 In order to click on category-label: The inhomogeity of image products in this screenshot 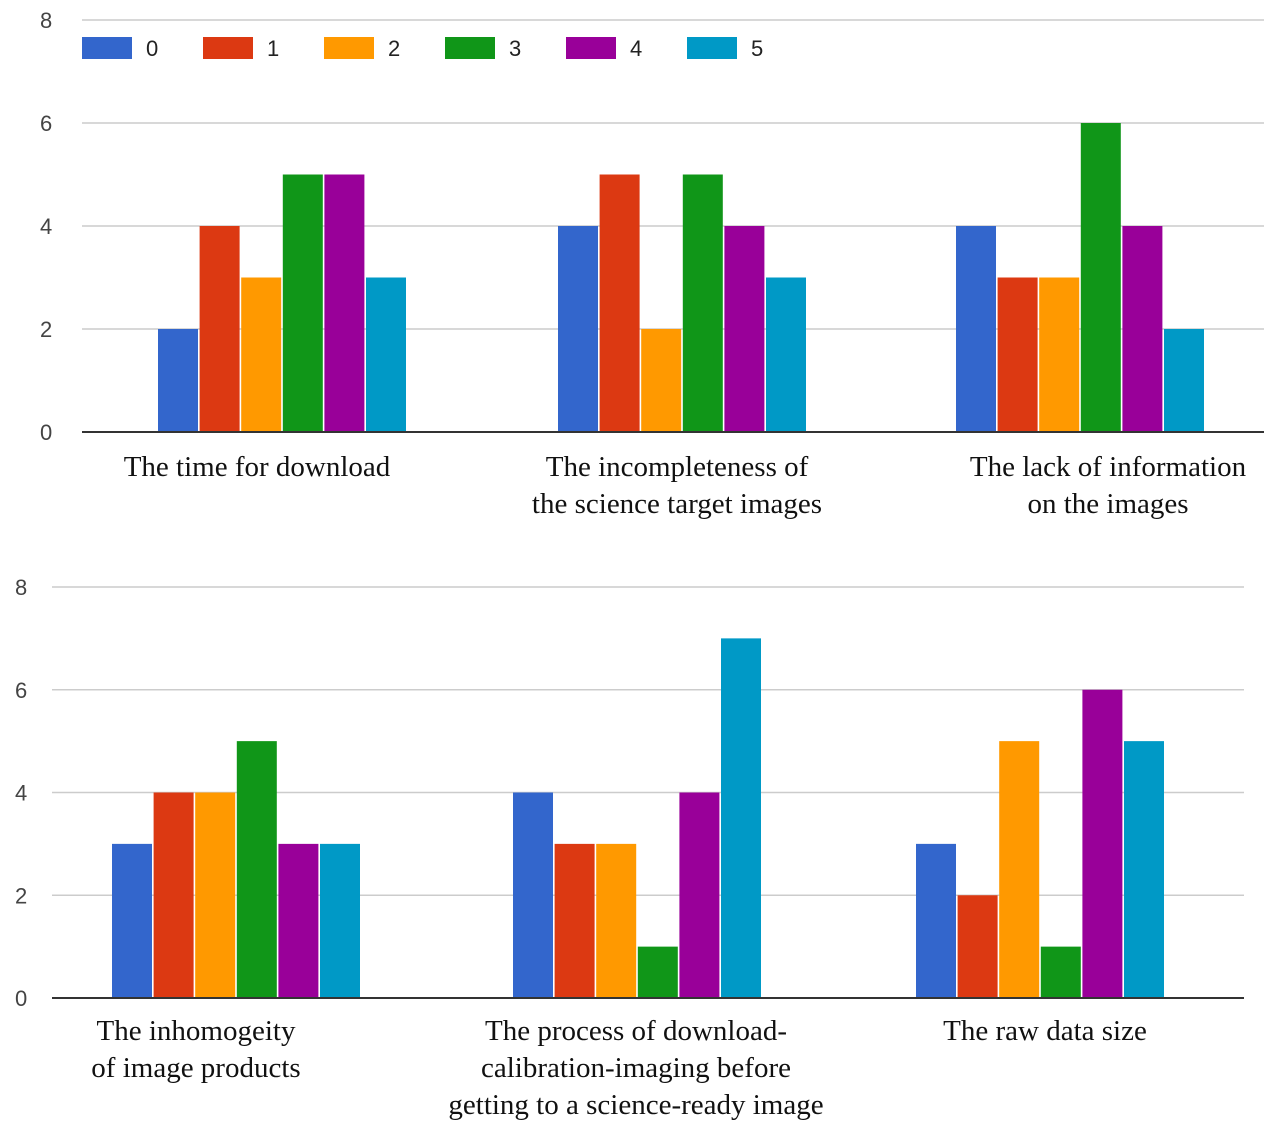, I will do `click(195, 1049)`.